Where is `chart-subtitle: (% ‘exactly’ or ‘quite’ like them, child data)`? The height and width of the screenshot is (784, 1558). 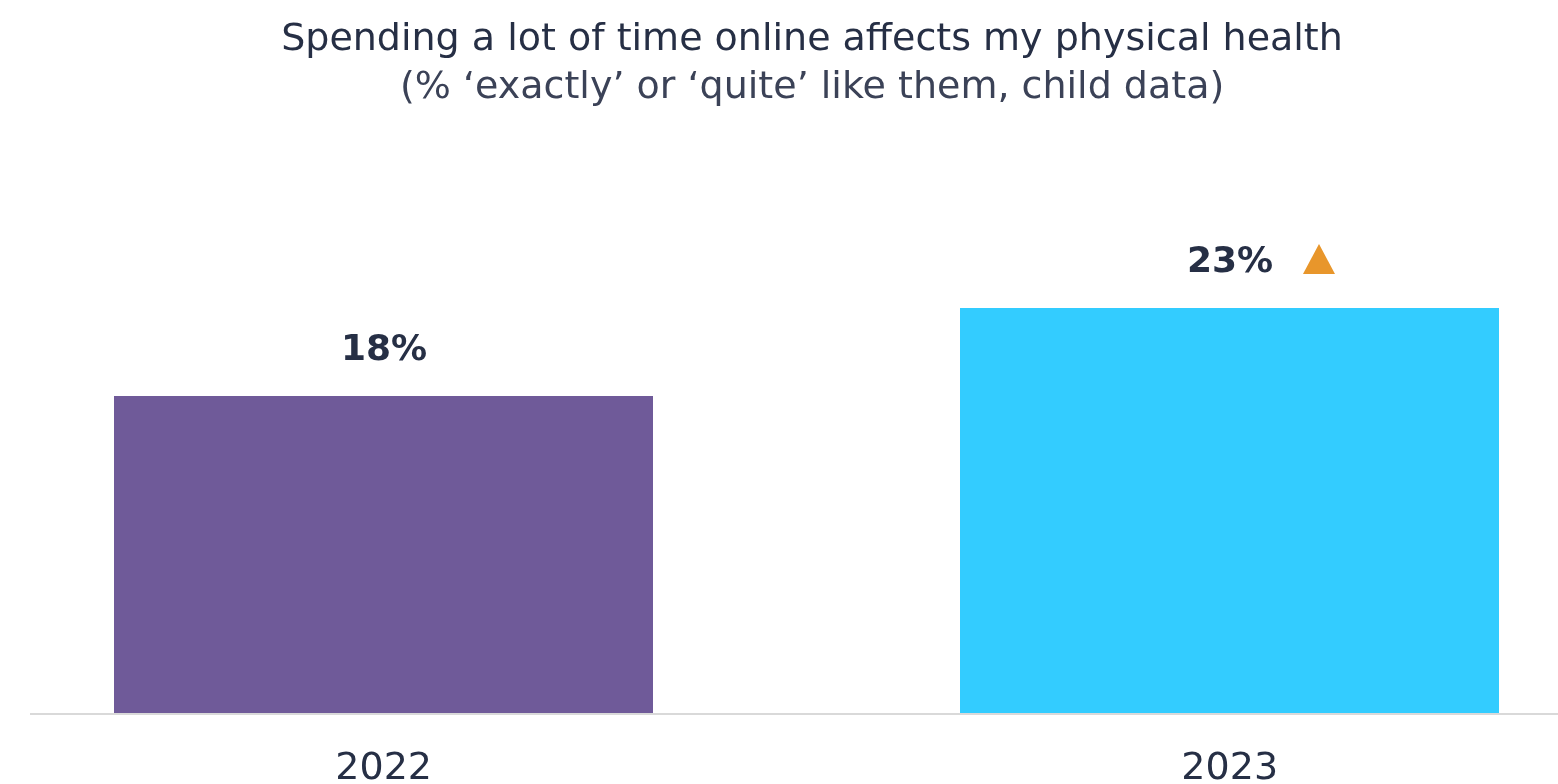
chart-subtitle: (% ‘exactly’ or ‘quite’ like them, child data) is located at coordinates (812, 85).